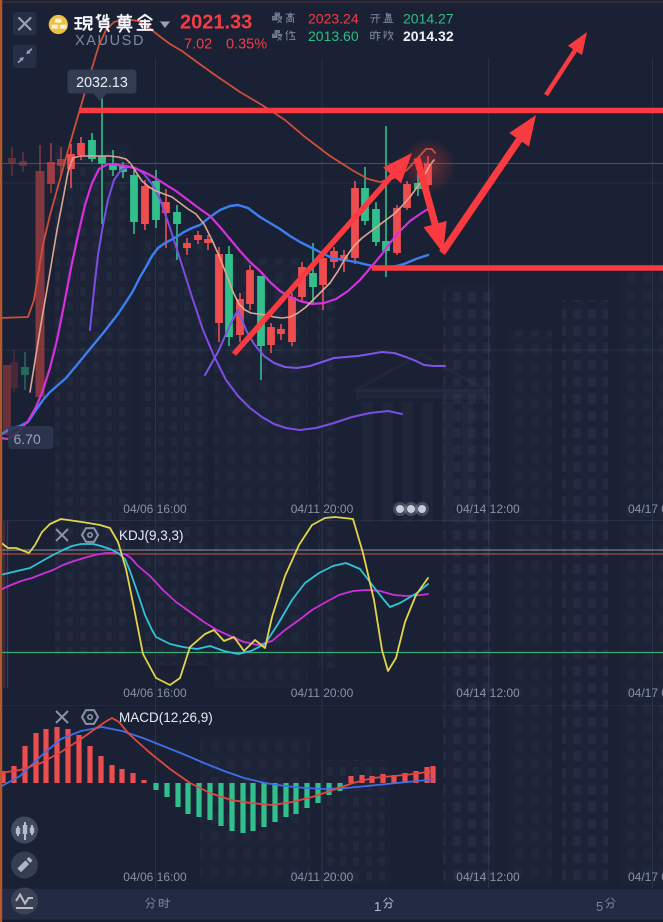 Image resolution: width=663 pixels, height=922 pixels. I want to click on svg-text: 2021.33, so click(216, 23).